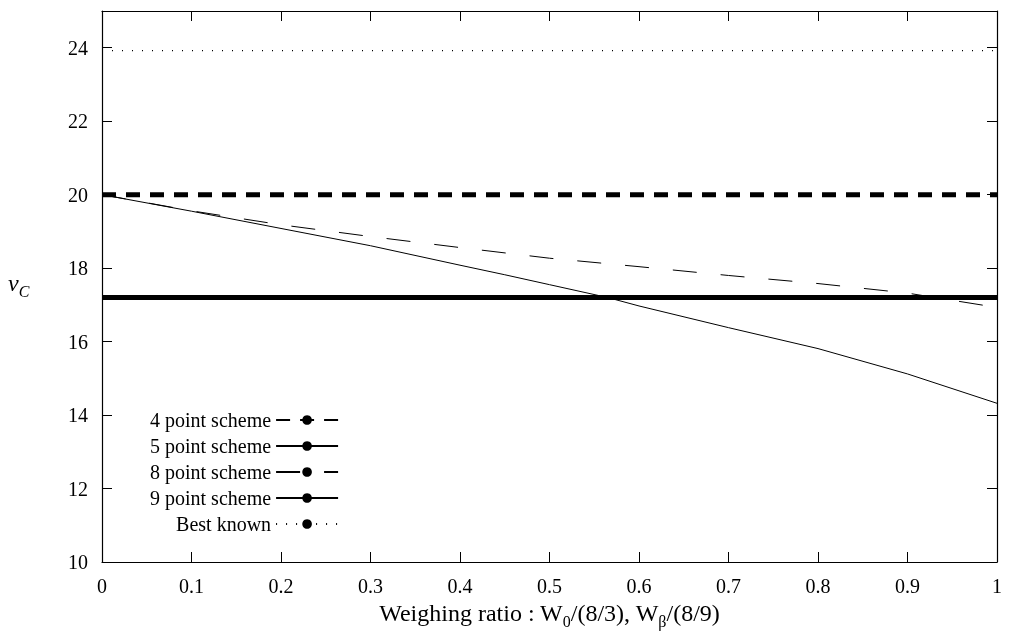 Image resolution: width=1010 pixels, height=638 pixels. What do you see at coordinates (78, 341) in the screenshot?
I see `y-tick-label: 16` at bounding box center [78, 341].